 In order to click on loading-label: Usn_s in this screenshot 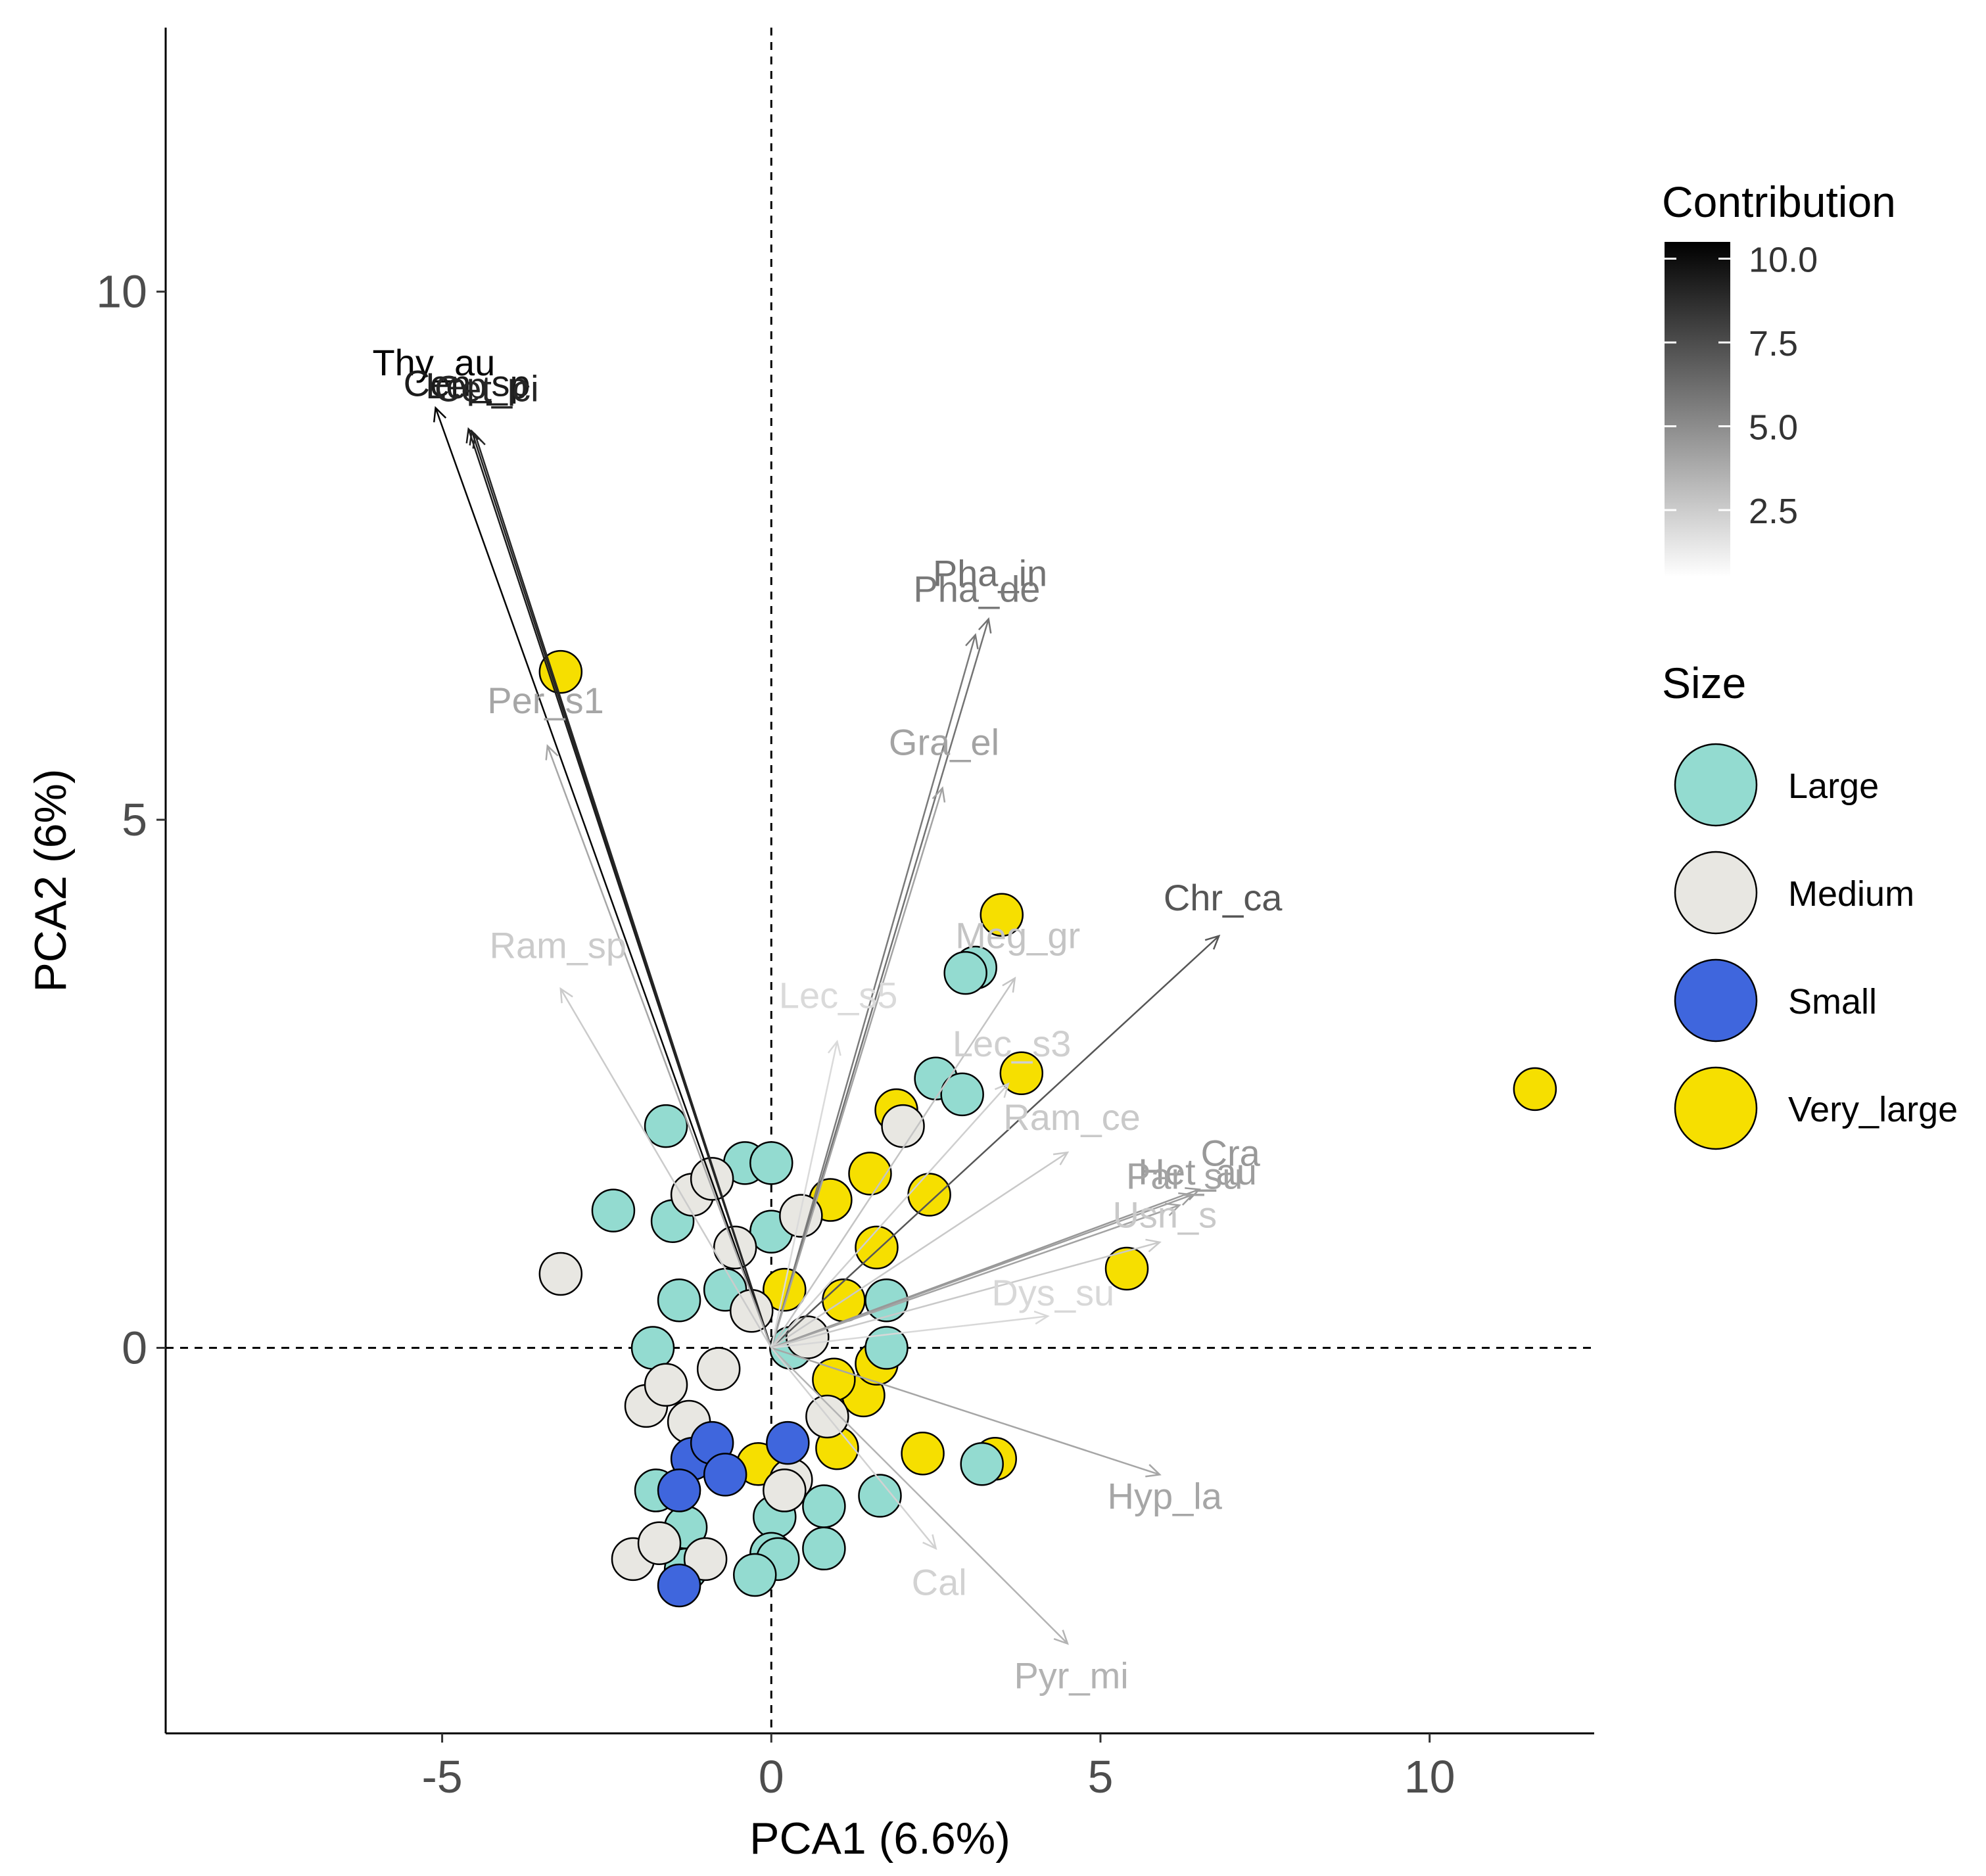, I will do `click(1164, 1214)`.